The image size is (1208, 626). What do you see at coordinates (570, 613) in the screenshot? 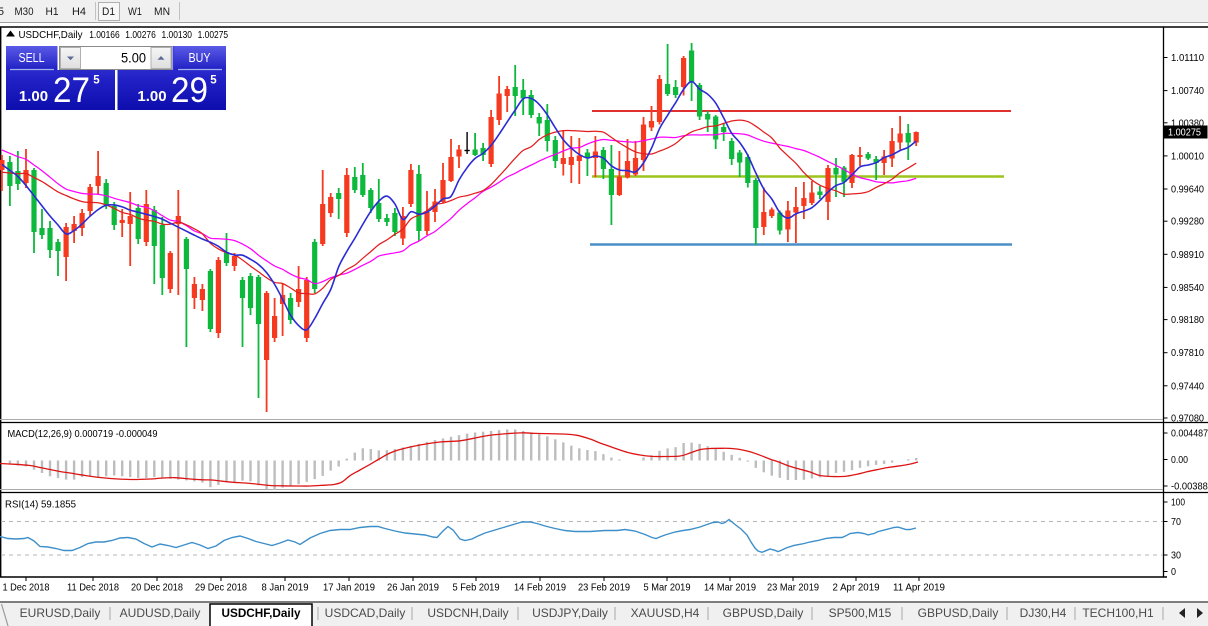
I see `svg-text: USDJPY,Daily` at bounding box center [570, 613].